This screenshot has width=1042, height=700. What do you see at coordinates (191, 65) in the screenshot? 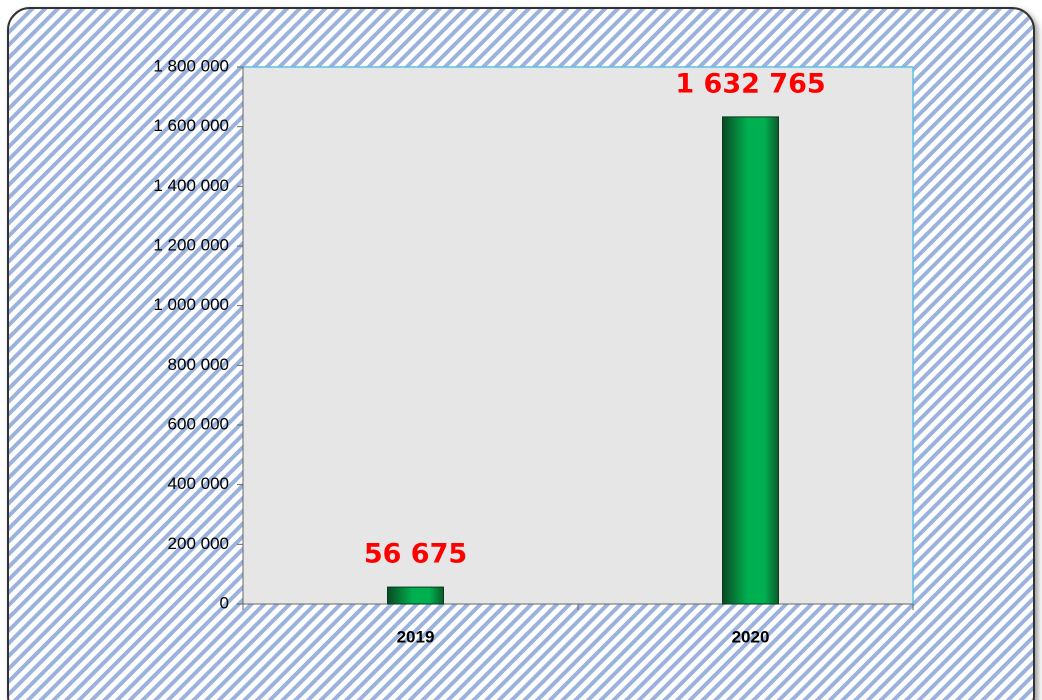
I see `y-tick-label: 1 800 000` at bounding box center [191, 65].